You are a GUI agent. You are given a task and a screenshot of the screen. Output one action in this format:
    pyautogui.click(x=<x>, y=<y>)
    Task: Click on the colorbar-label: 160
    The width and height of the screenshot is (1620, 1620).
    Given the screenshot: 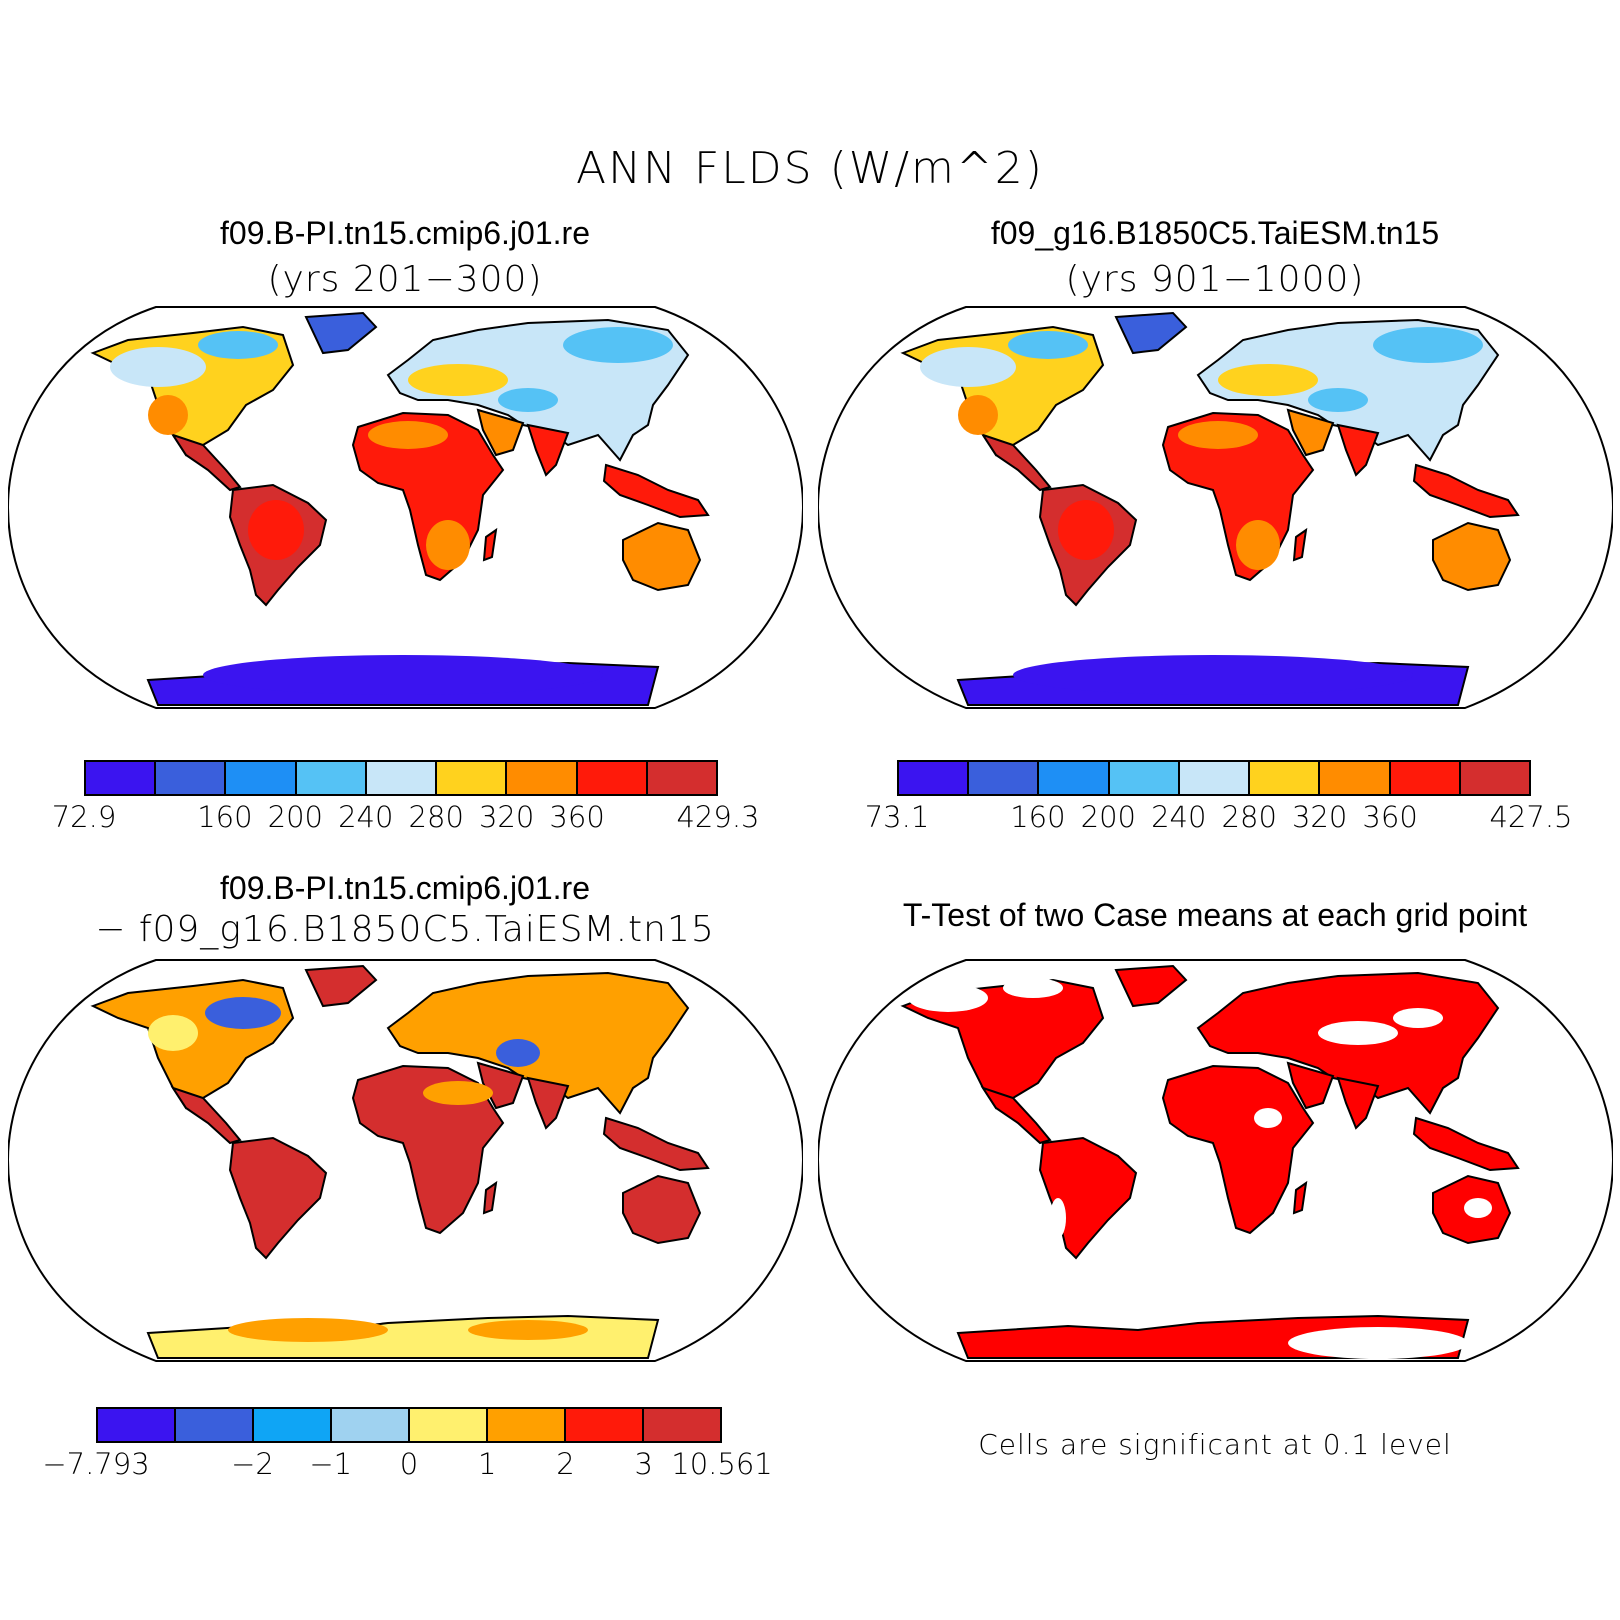 What is the action you would take?
    pyautogui.click(x=1038, y=817)
    